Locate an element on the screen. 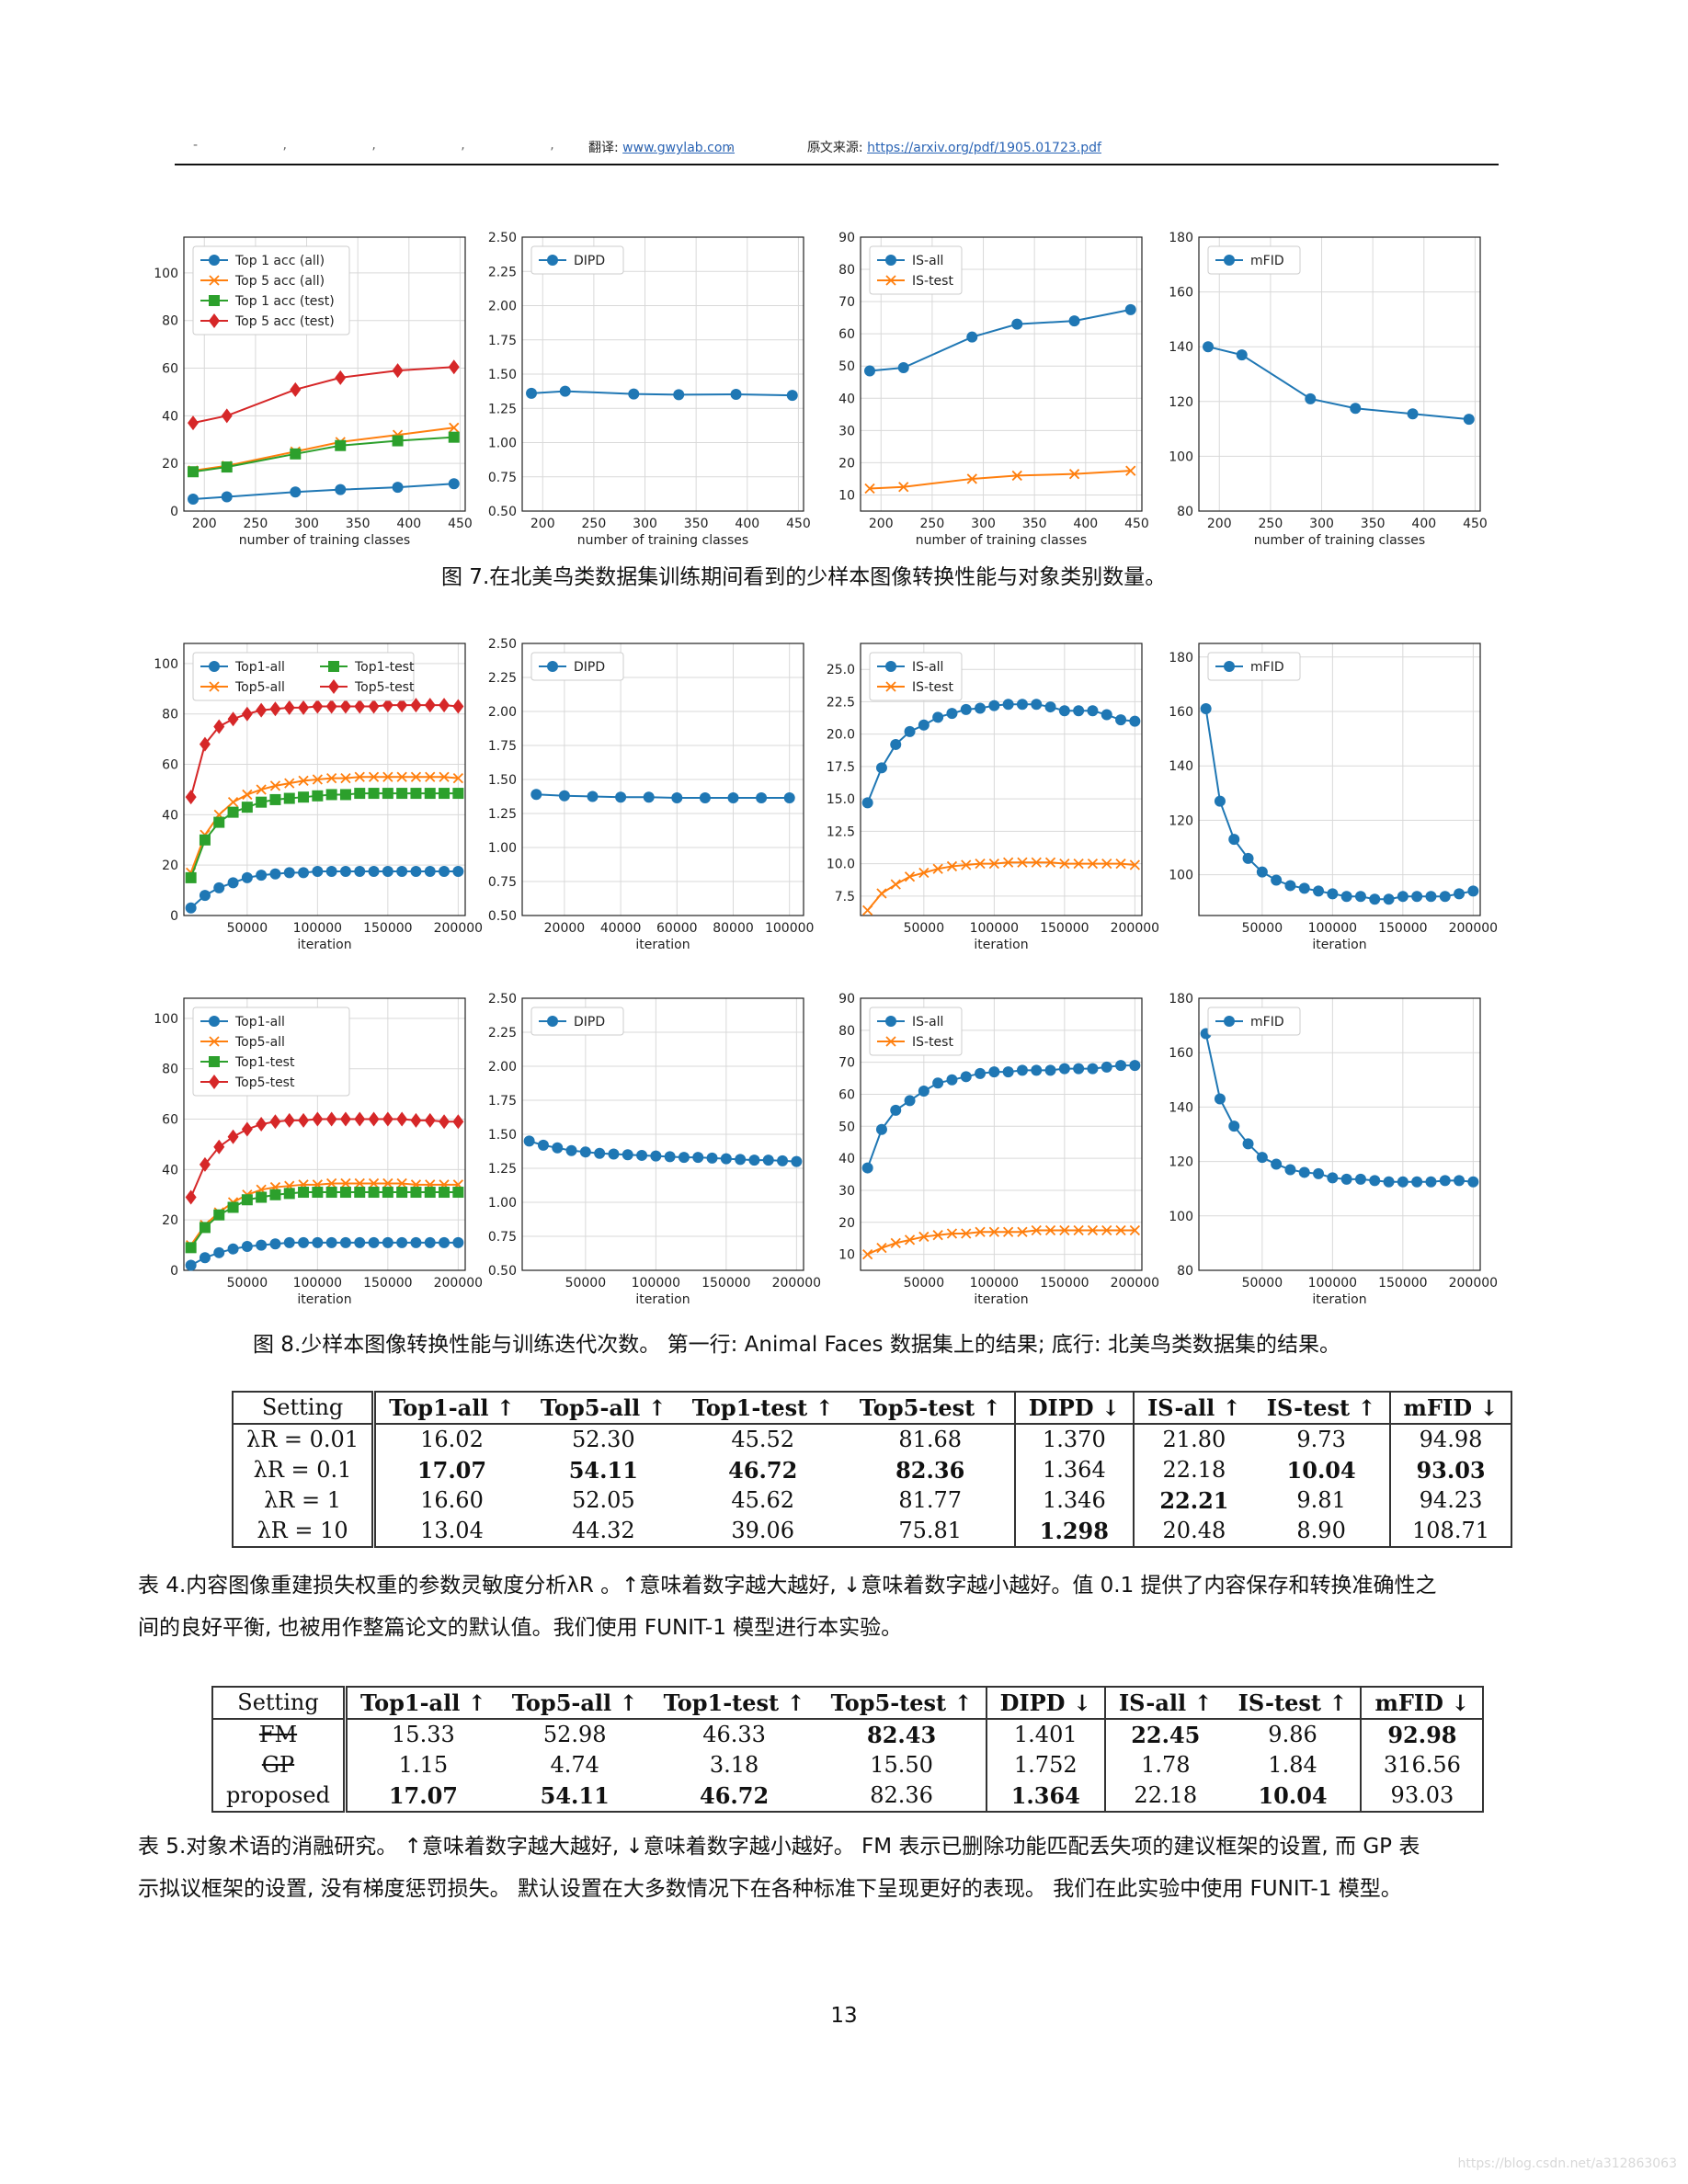  legend-label: Top1-test is located at coordinates (264, 1062).